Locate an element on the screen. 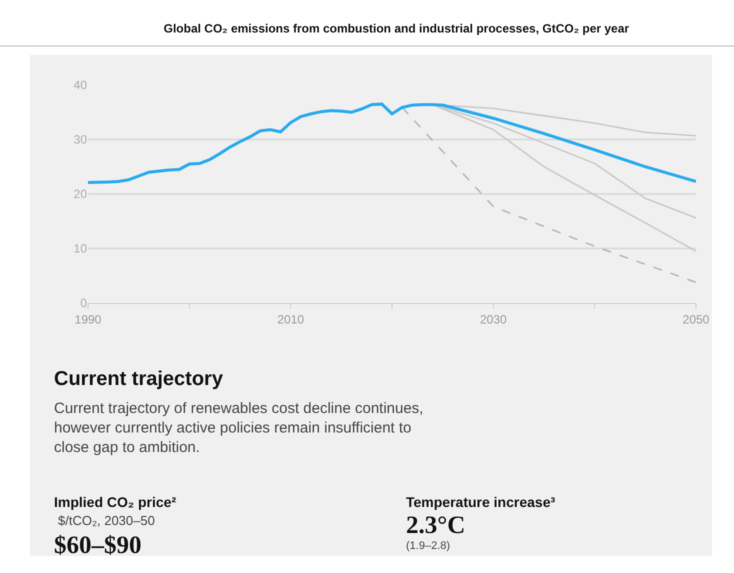 The width and height of the screenshot is (734, 573). text: Current trajectory is located at coordinates (139, 379).